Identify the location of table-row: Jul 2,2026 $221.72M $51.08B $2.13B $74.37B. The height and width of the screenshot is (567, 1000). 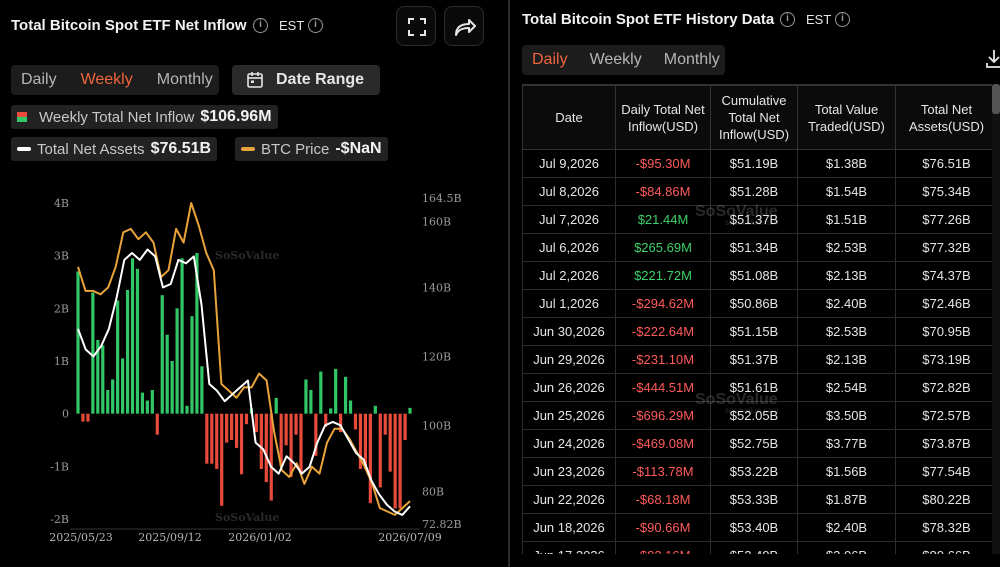
(760, 275).